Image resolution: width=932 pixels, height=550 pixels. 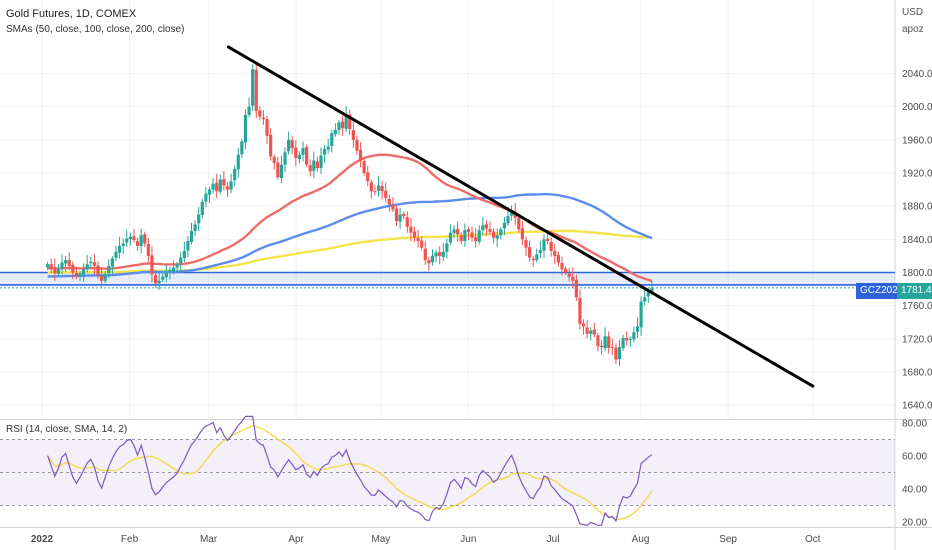 I want to click on time-tick-label: Sep, so click(x=728, y=539).